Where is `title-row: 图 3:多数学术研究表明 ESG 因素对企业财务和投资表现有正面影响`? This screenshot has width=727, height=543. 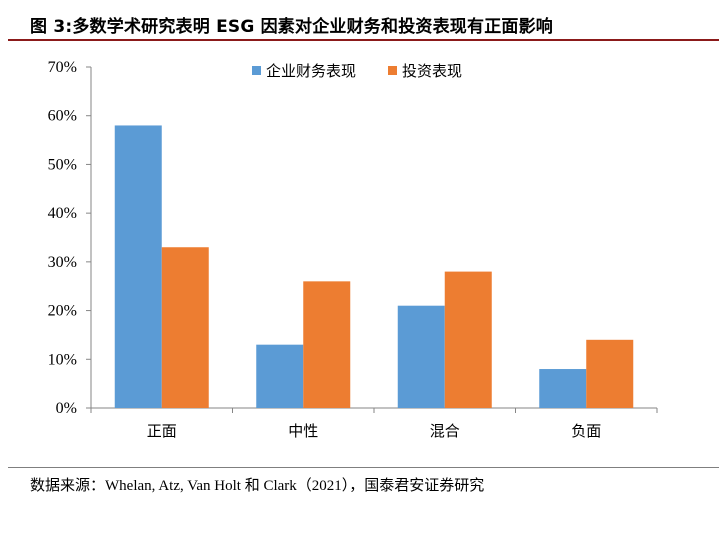 title-row: 图 3:多数学术研究表明 ESG 因素对企业财务和投资表现有正面影响 is located at coordinates (363, 23).